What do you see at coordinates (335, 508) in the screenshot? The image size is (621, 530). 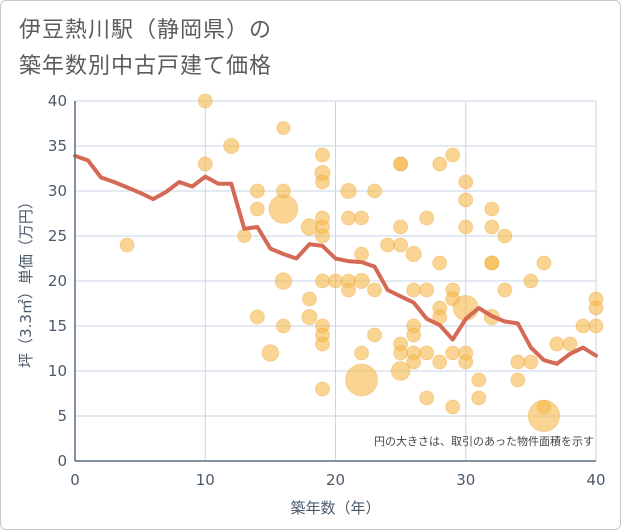 I see `x-axis-label: 築年数（年）` at bounding box center [335, 508].